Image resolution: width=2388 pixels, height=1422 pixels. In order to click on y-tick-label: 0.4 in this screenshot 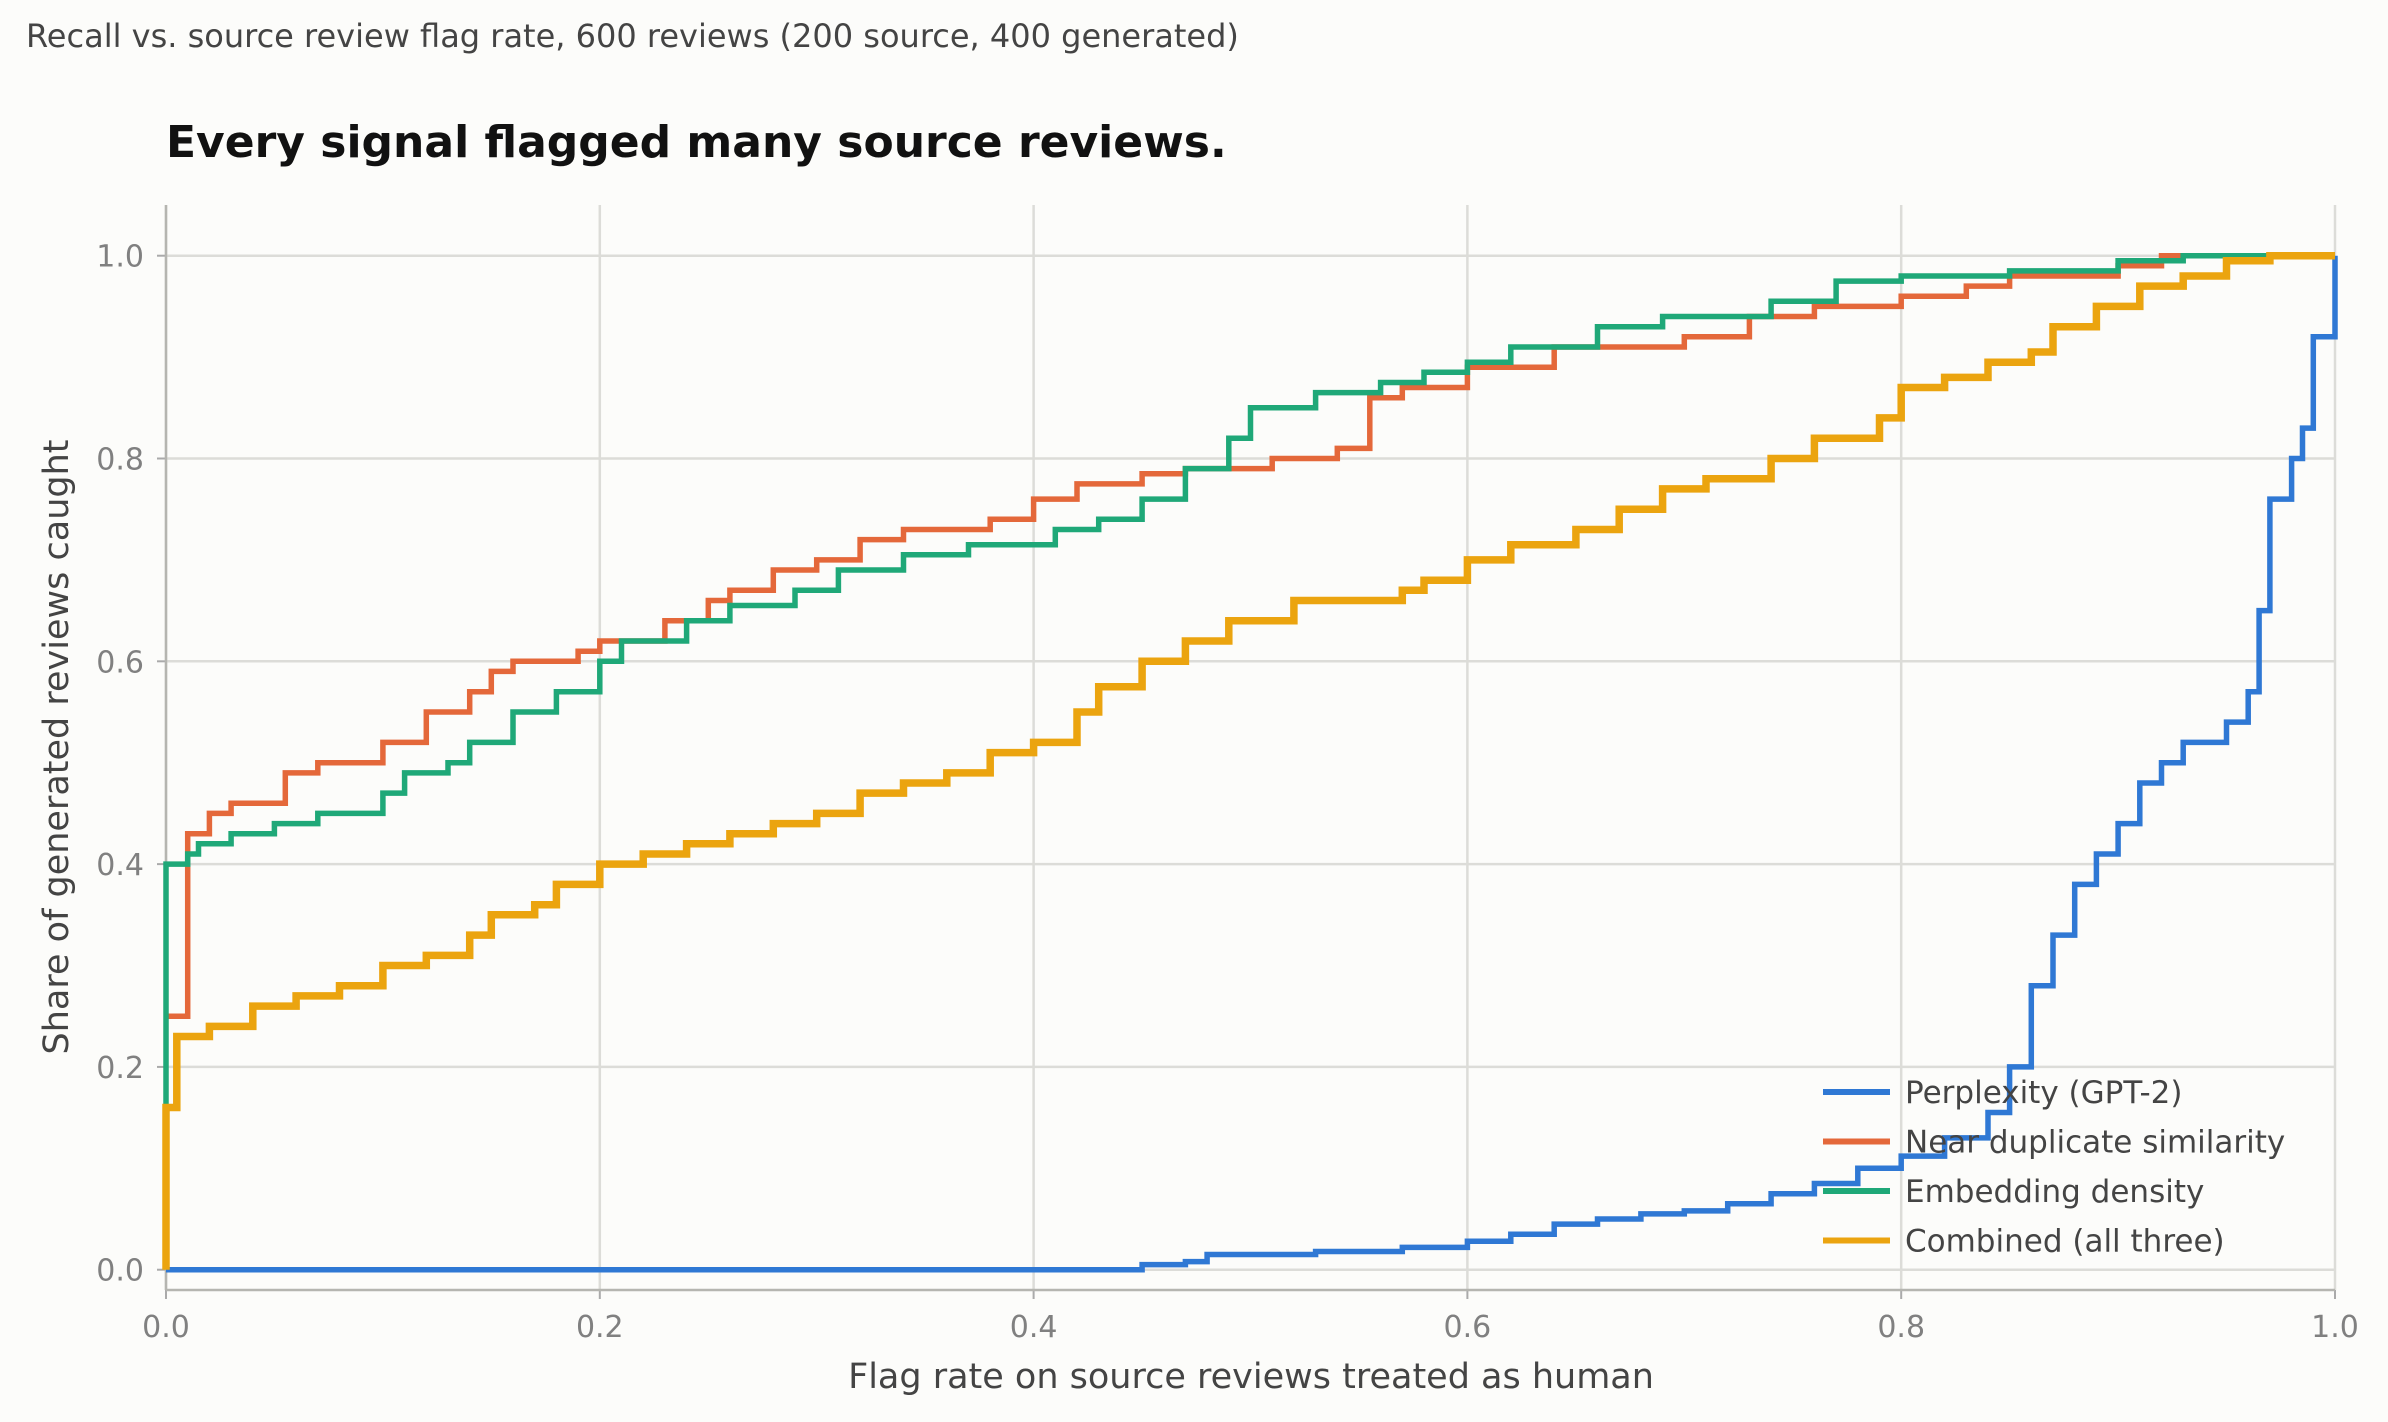, I will do `click(120, 865)`.